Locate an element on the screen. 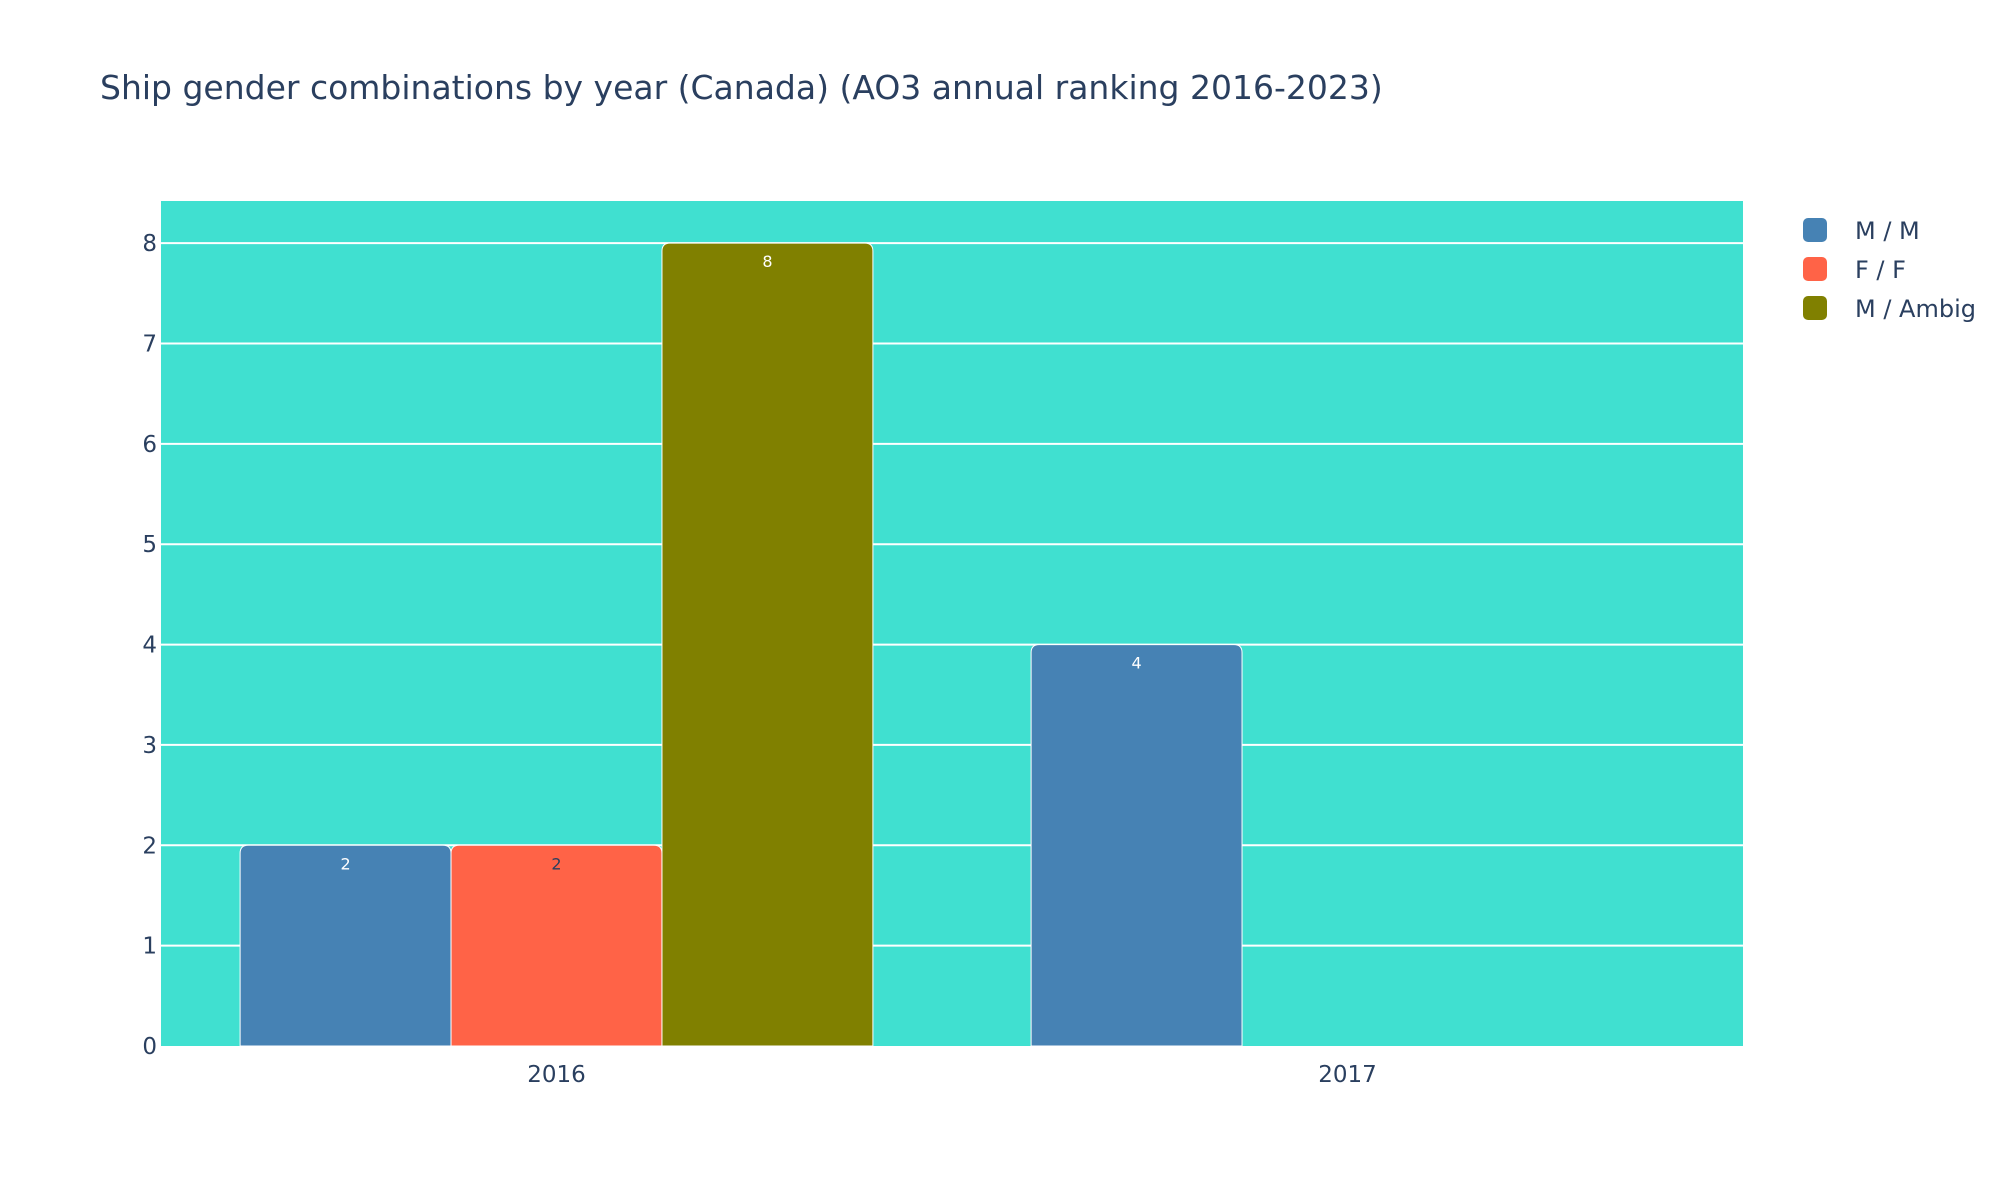  y-tick-label: 2 is located at coordinates (149, 846).